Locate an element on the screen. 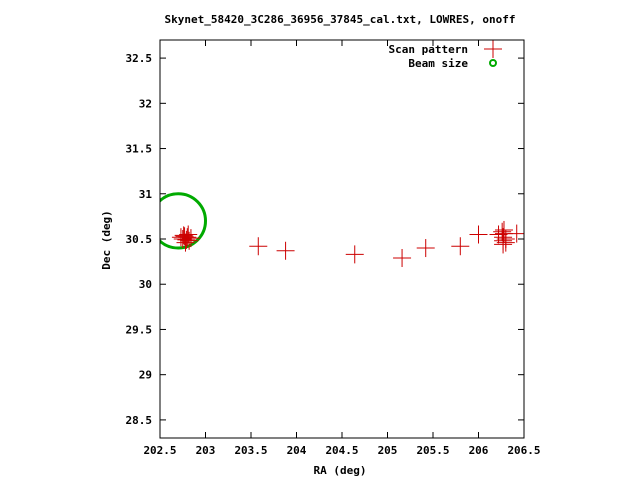 This screenshot has width=640, height=480. plot-area is located at coordinates (342, 229).